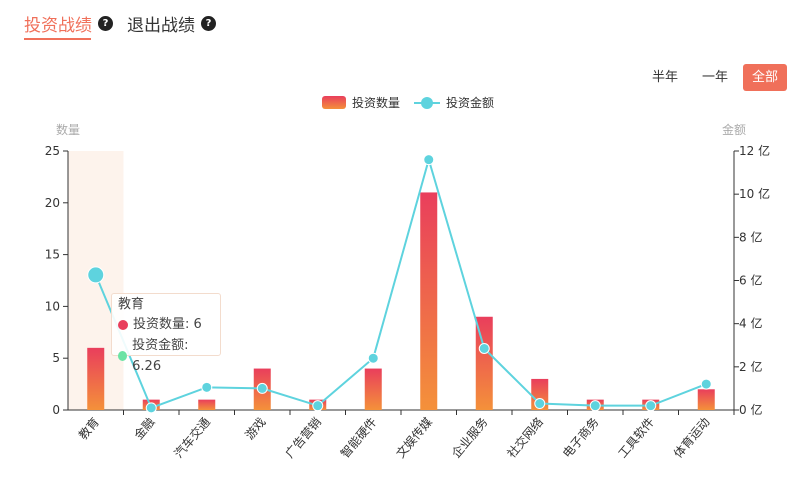 The height and width of the screenshot is (491, 801). I want to click on legend-line-swatch, so click(427, 102).